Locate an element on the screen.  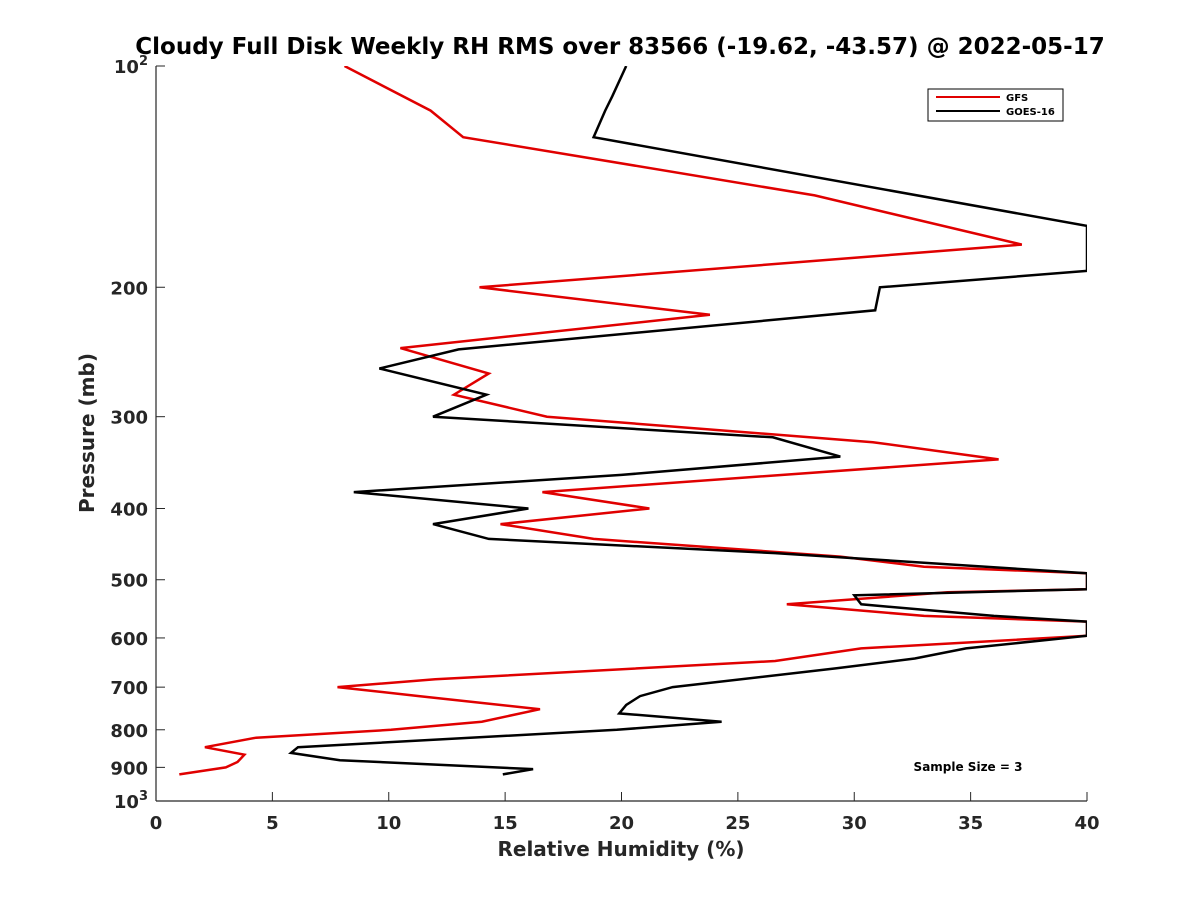
legend-label-gfs: GFS is located at coordinates (1017, 98).